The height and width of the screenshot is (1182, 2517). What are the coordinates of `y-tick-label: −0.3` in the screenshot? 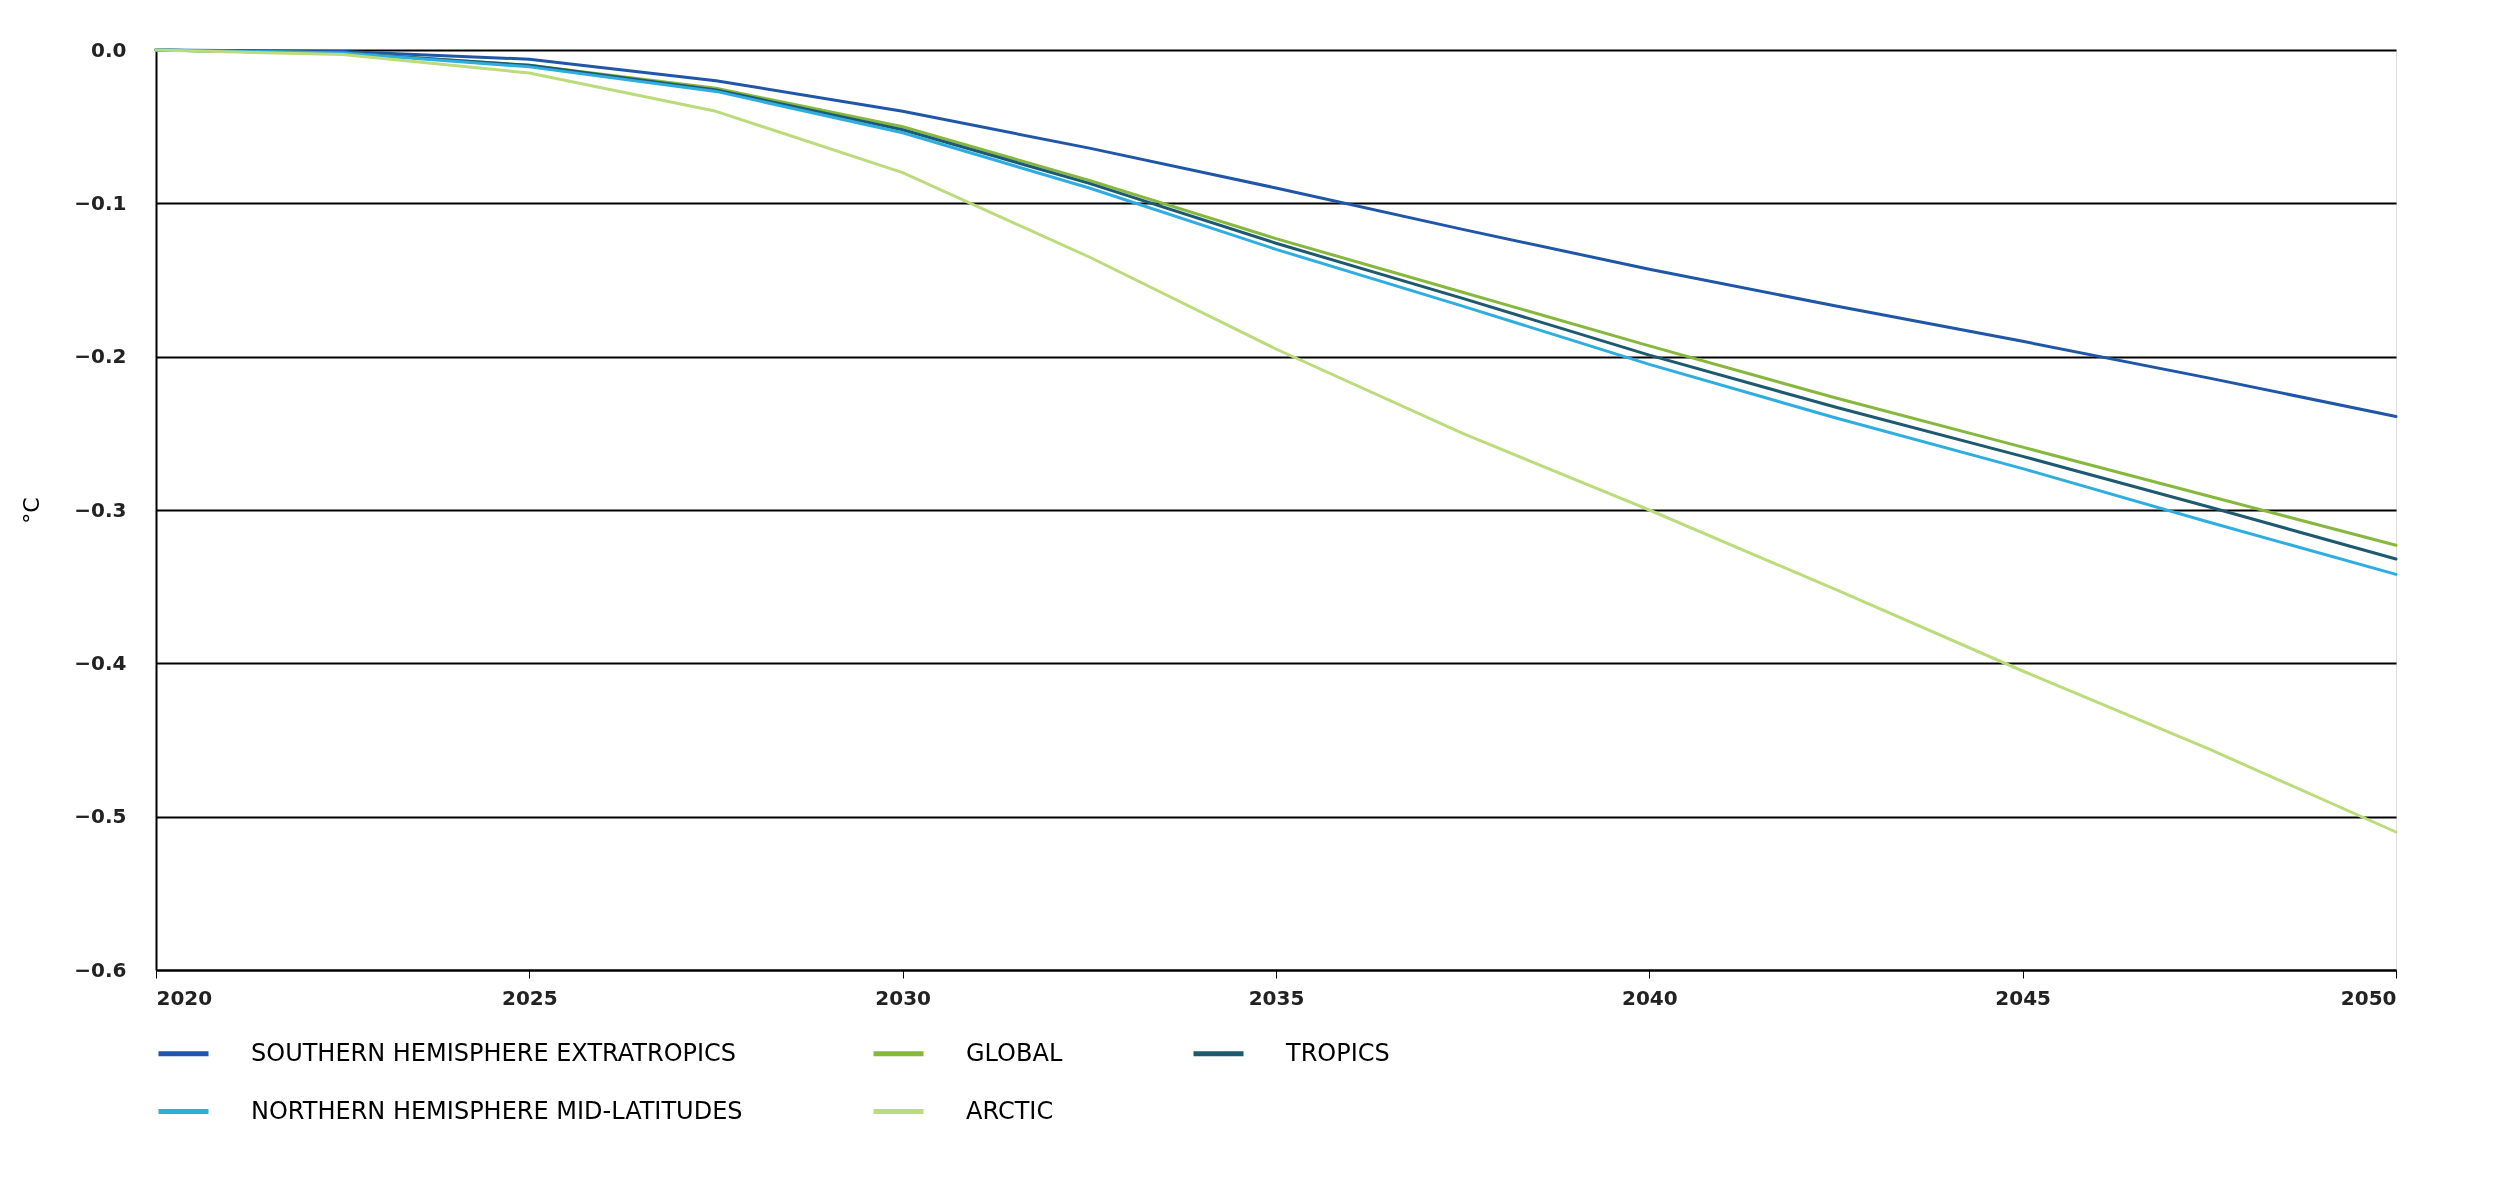 It's located at (100, 509).